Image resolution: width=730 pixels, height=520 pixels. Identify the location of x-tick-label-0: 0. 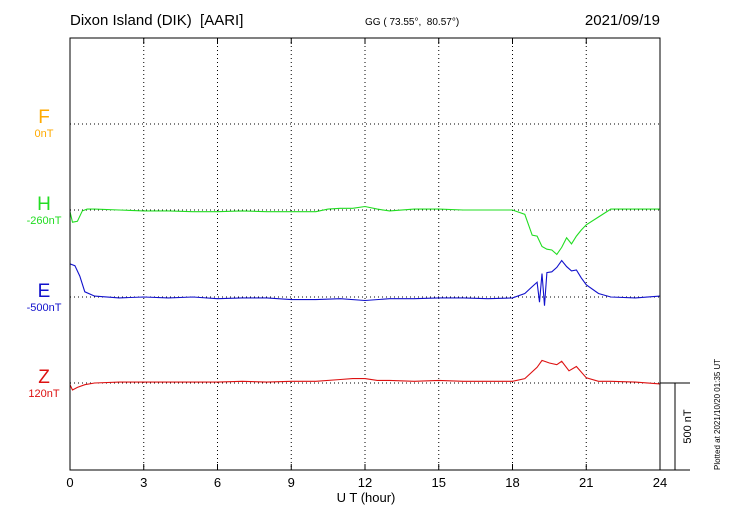
(69, 482).